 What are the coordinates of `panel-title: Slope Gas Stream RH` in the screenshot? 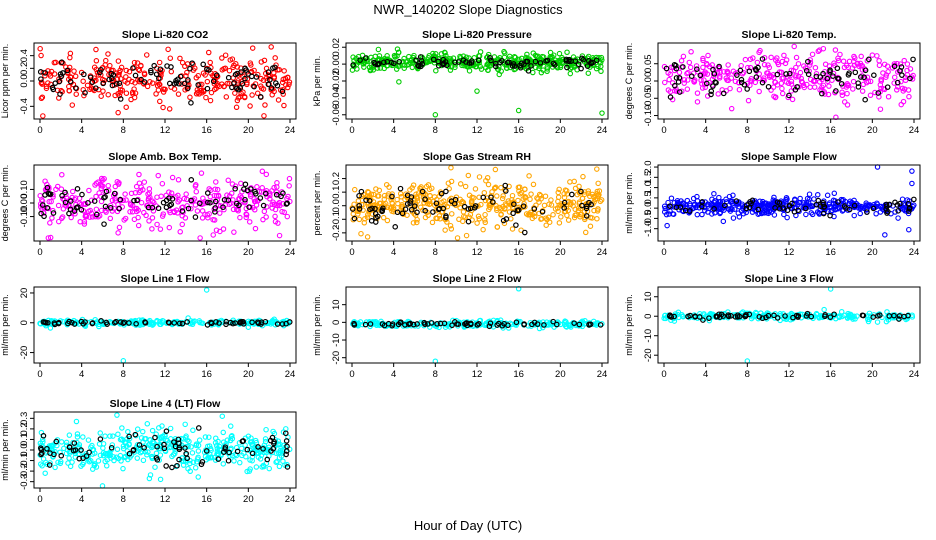 It's located at (477, 157).